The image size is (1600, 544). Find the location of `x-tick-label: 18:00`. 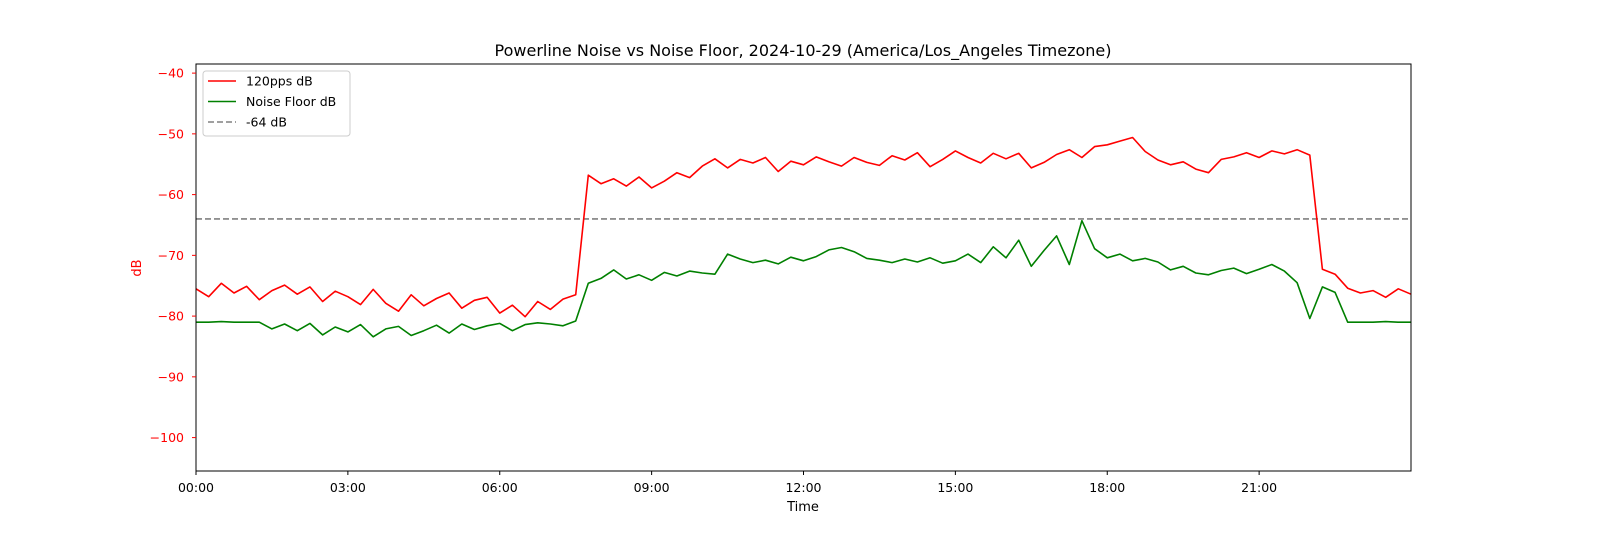

x-tick-label: 18:00 is located at coordinates (1107, 487).